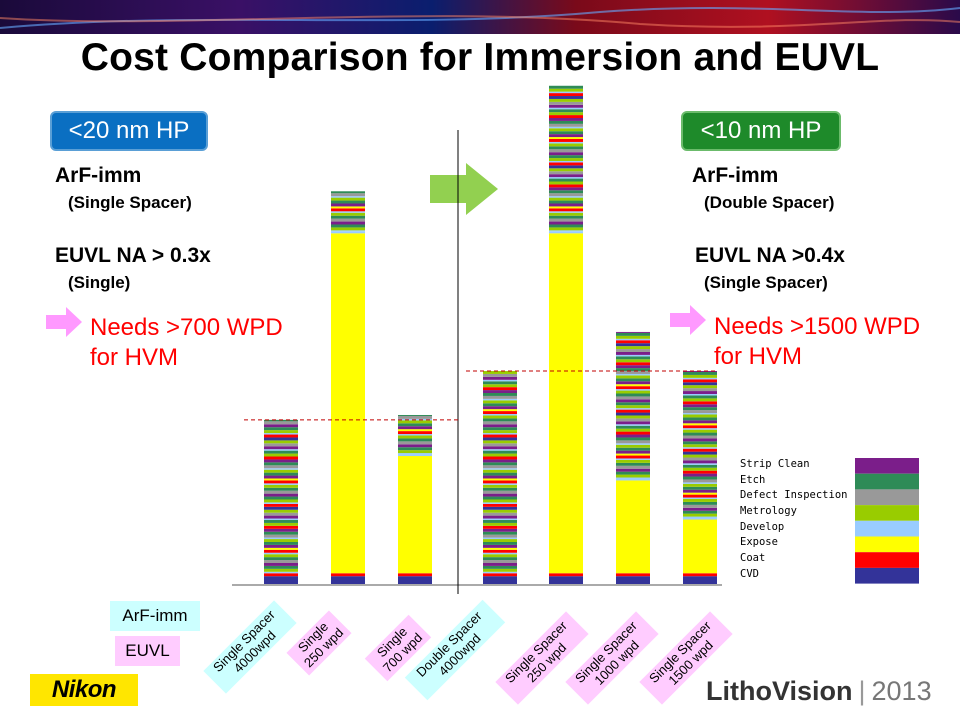 The image size is (960, 720). I want to click on bar-6-segment-coat, so click(633, 433).